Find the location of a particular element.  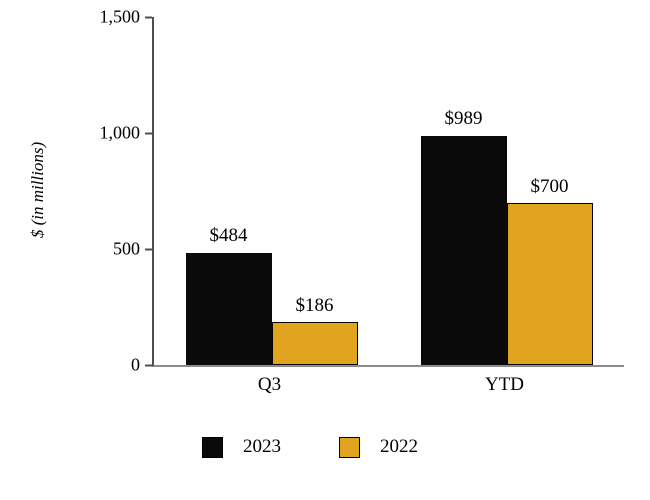

bar-value-label: $186 is located at coordinates (314, 305).